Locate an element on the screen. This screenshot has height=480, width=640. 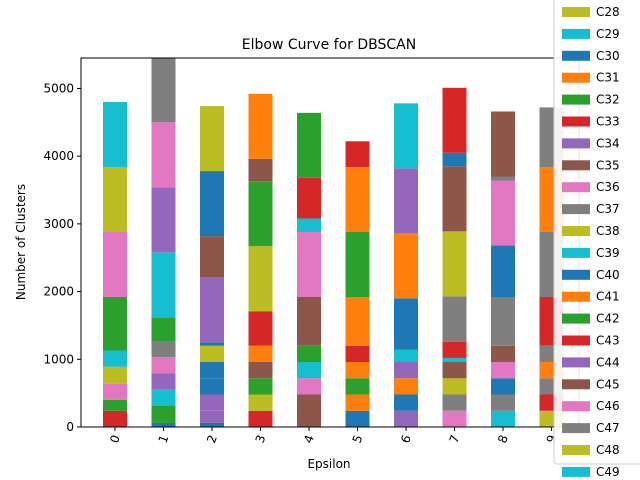
legend-label: C30 is located at coordinates (608, 56).